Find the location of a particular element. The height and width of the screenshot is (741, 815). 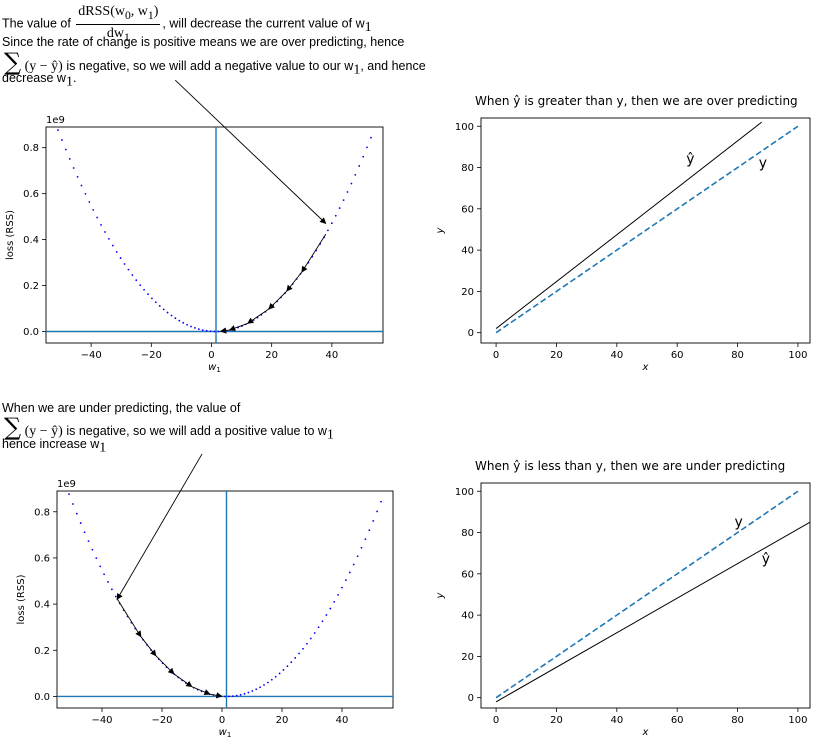

x-axis-label: w1 is located at coordinates (225, 733).